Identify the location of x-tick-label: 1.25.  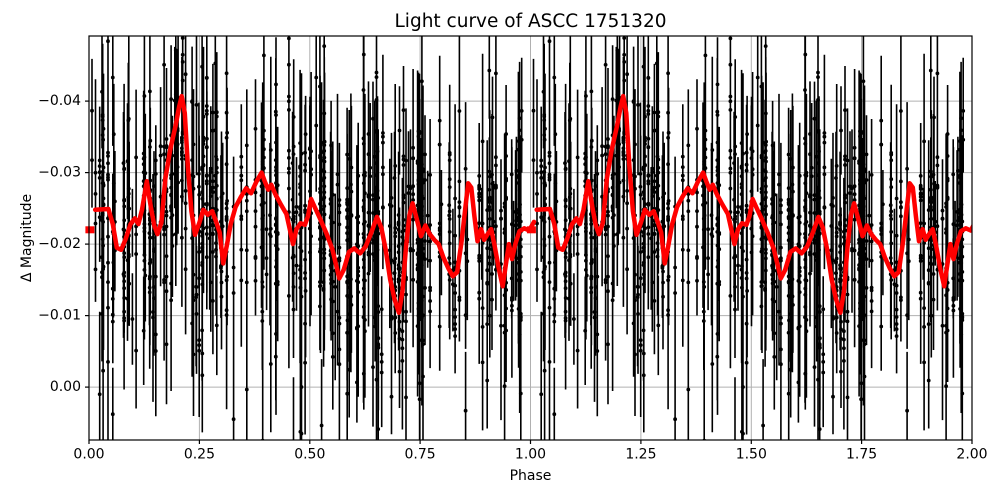
(640, 455).